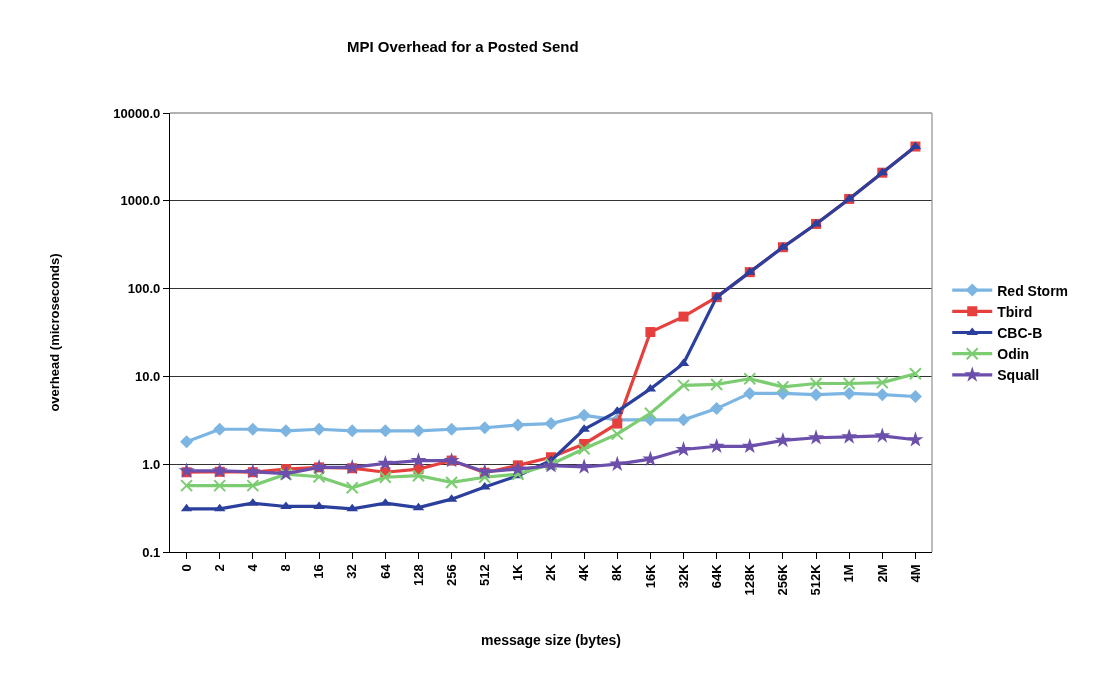  I want to click on x-tick-label: 8, so click(286, 568).